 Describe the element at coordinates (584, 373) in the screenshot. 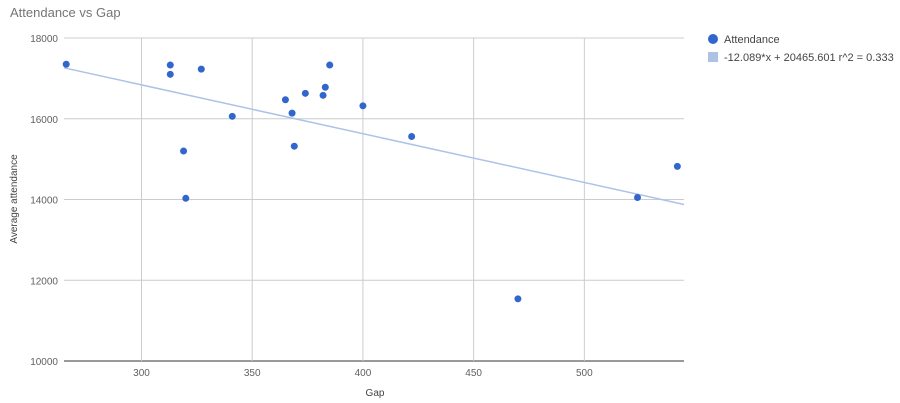

I see `x-tick-label: 500` at that location.